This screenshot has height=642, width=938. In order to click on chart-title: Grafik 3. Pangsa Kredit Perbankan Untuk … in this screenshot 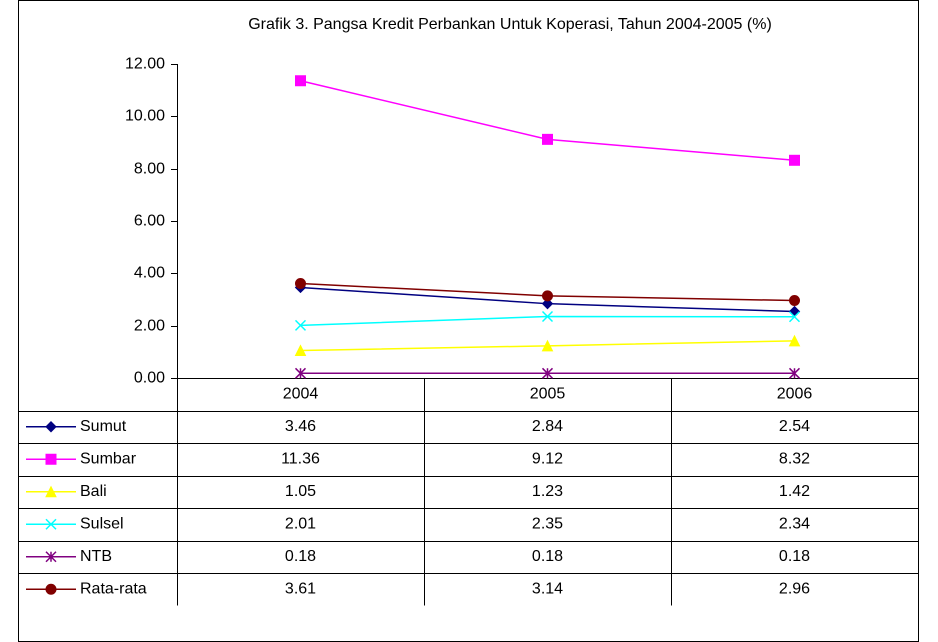, I will do `click(510, 24)`.